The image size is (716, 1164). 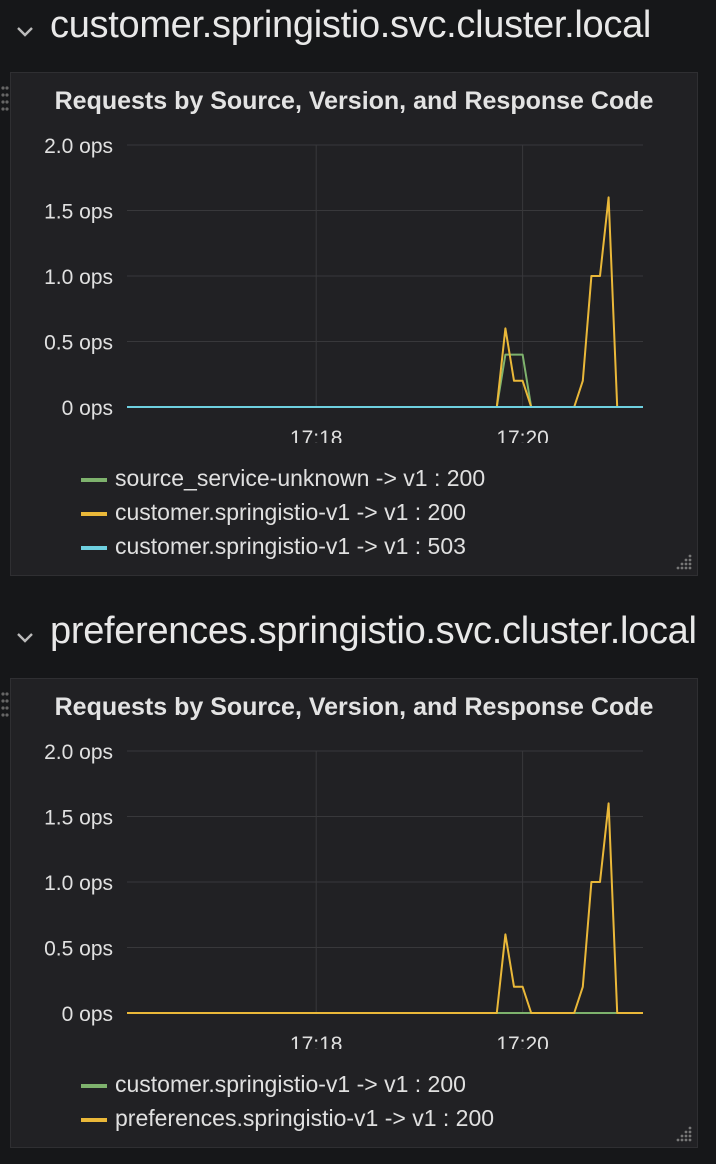 What do you see at coordinates (305, 1118) in the screenshot?
I see `legend-label: preferences.springistio-v1 -> v1 : 200` at bounding box center [305, 1118].